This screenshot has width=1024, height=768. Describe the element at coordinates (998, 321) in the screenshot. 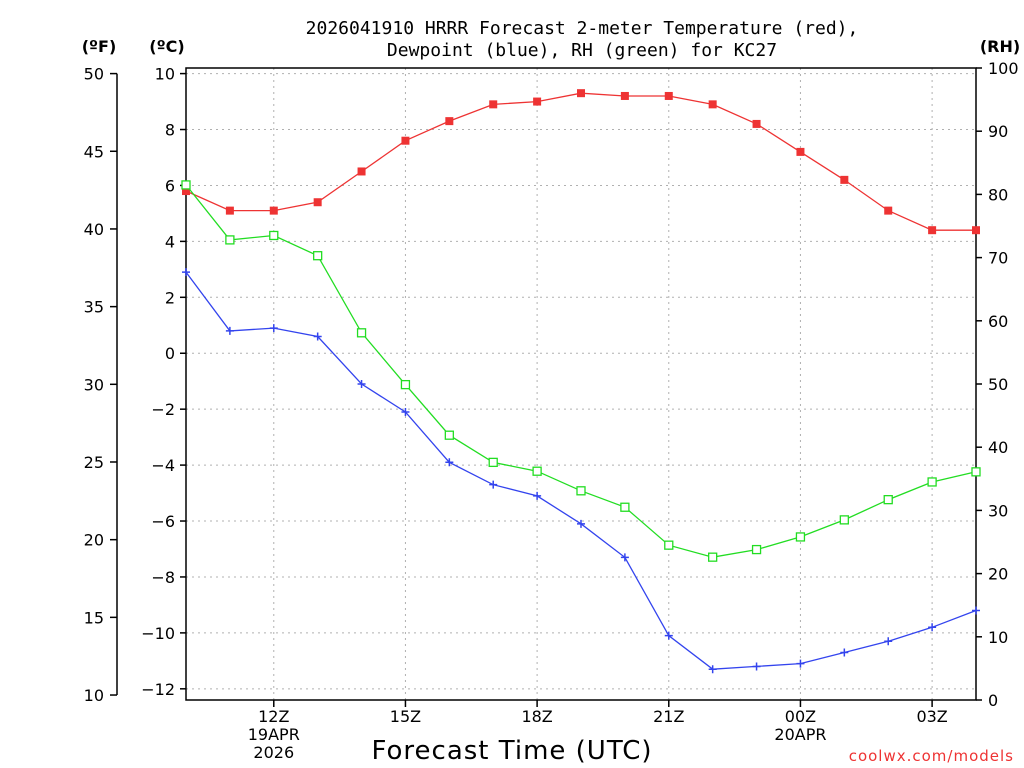

I see `rh-tick-label: 60` at that location.